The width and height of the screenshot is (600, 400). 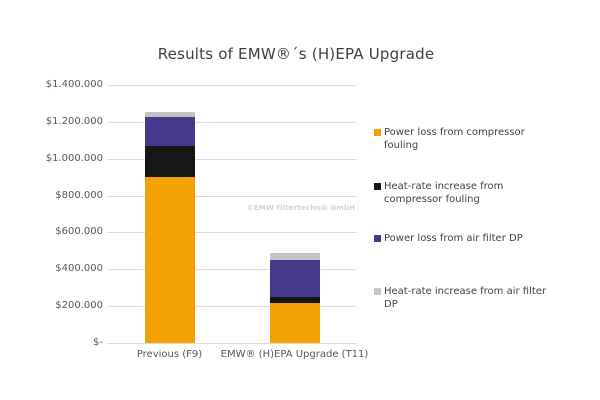 I want to click on legend-item-label: Power loss from compressor fouling, so click(x=454, y=139).